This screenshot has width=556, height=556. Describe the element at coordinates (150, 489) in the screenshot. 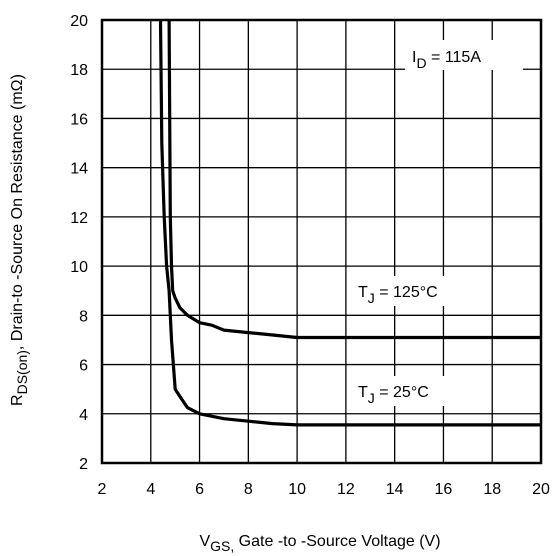

I see `x-tick-label: 4` at that location.